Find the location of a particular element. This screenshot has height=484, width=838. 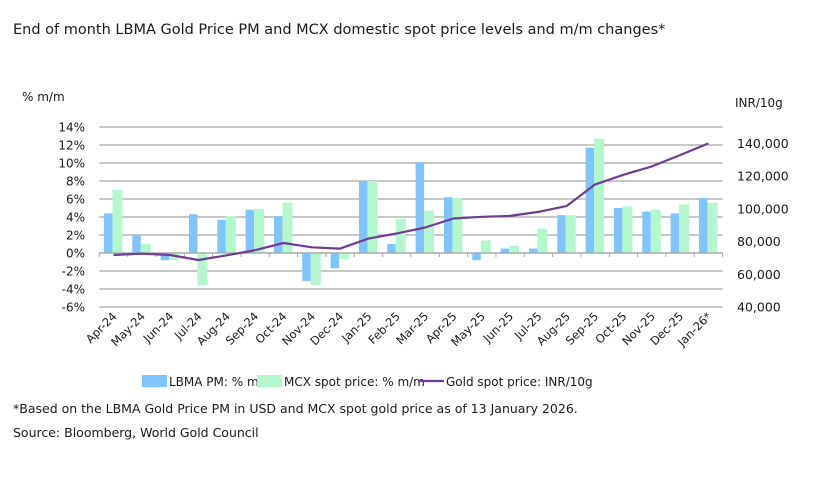

right-axis-tick-label: 120,000 is located at coordinates (763, 176).